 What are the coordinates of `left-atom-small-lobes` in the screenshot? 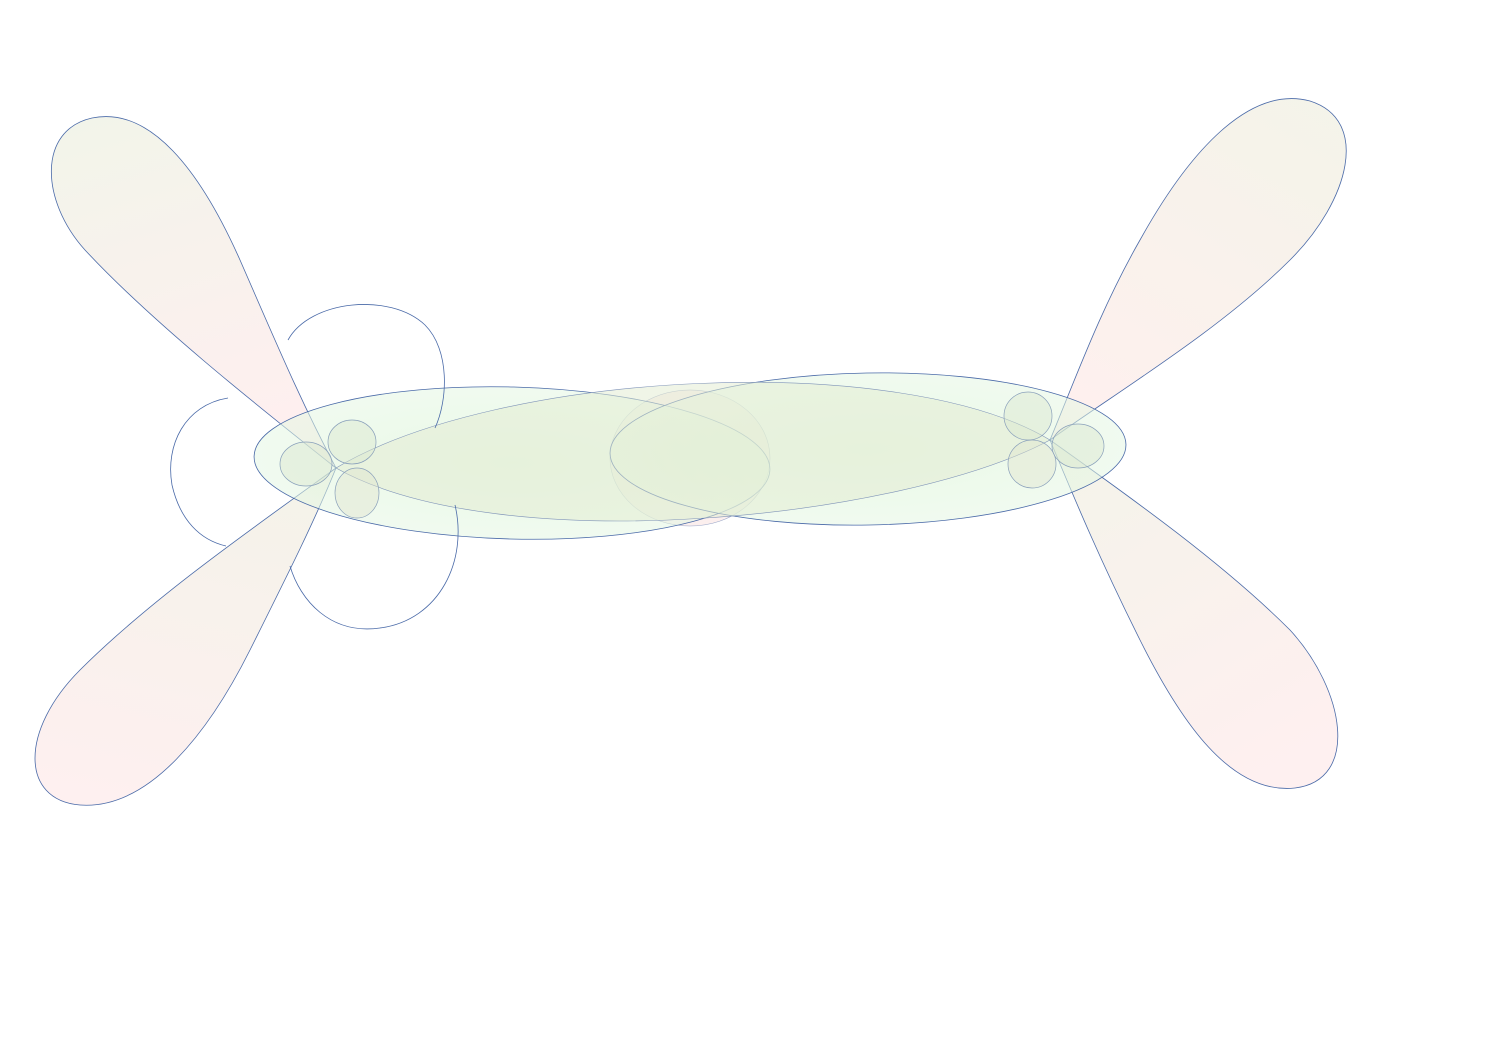 It's located at (329, 469).